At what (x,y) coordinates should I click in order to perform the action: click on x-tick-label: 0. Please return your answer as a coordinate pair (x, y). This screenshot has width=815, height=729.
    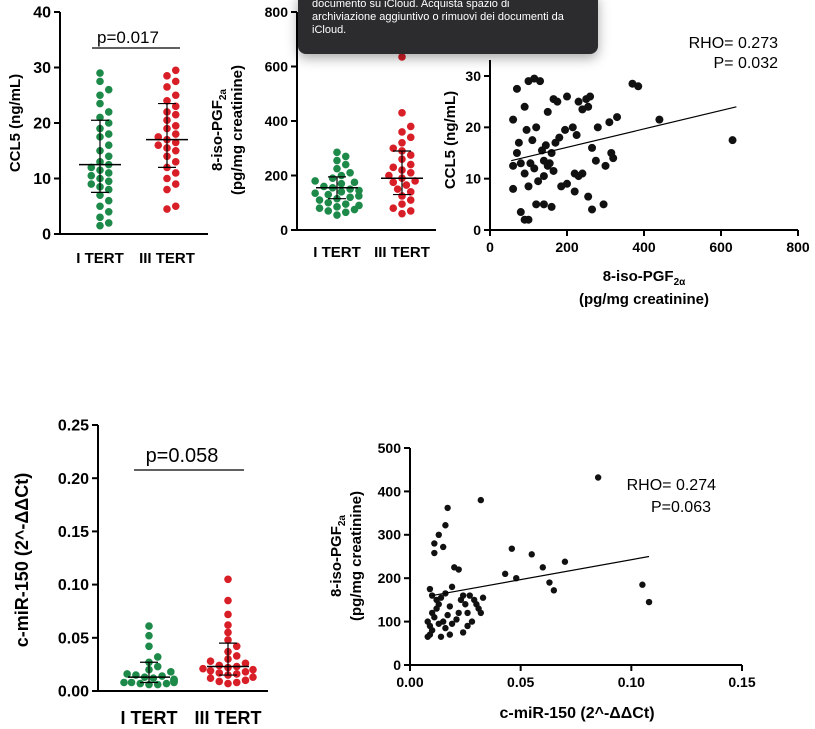
    Looking at the image, I should click on (490, 247).